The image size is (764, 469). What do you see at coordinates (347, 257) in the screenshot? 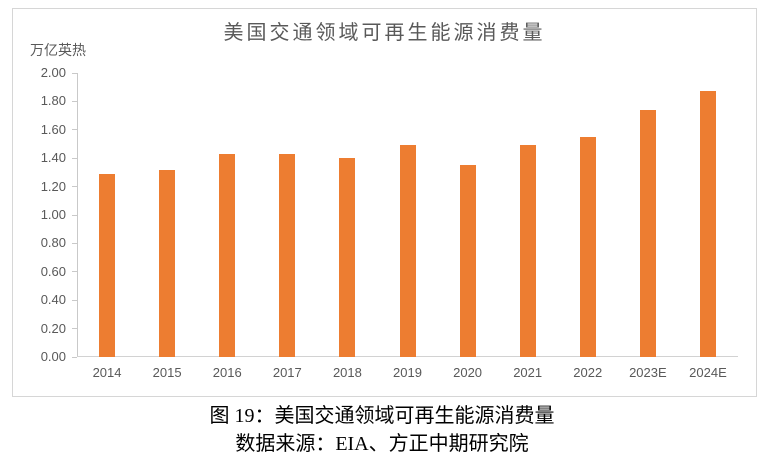
I see `bar-2018` at bounding box center [347, 257].